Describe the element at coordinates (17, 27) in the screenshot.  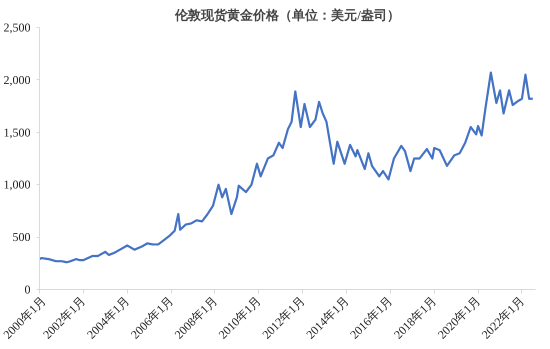
I see `y-tick-label: 2,500` at that location.